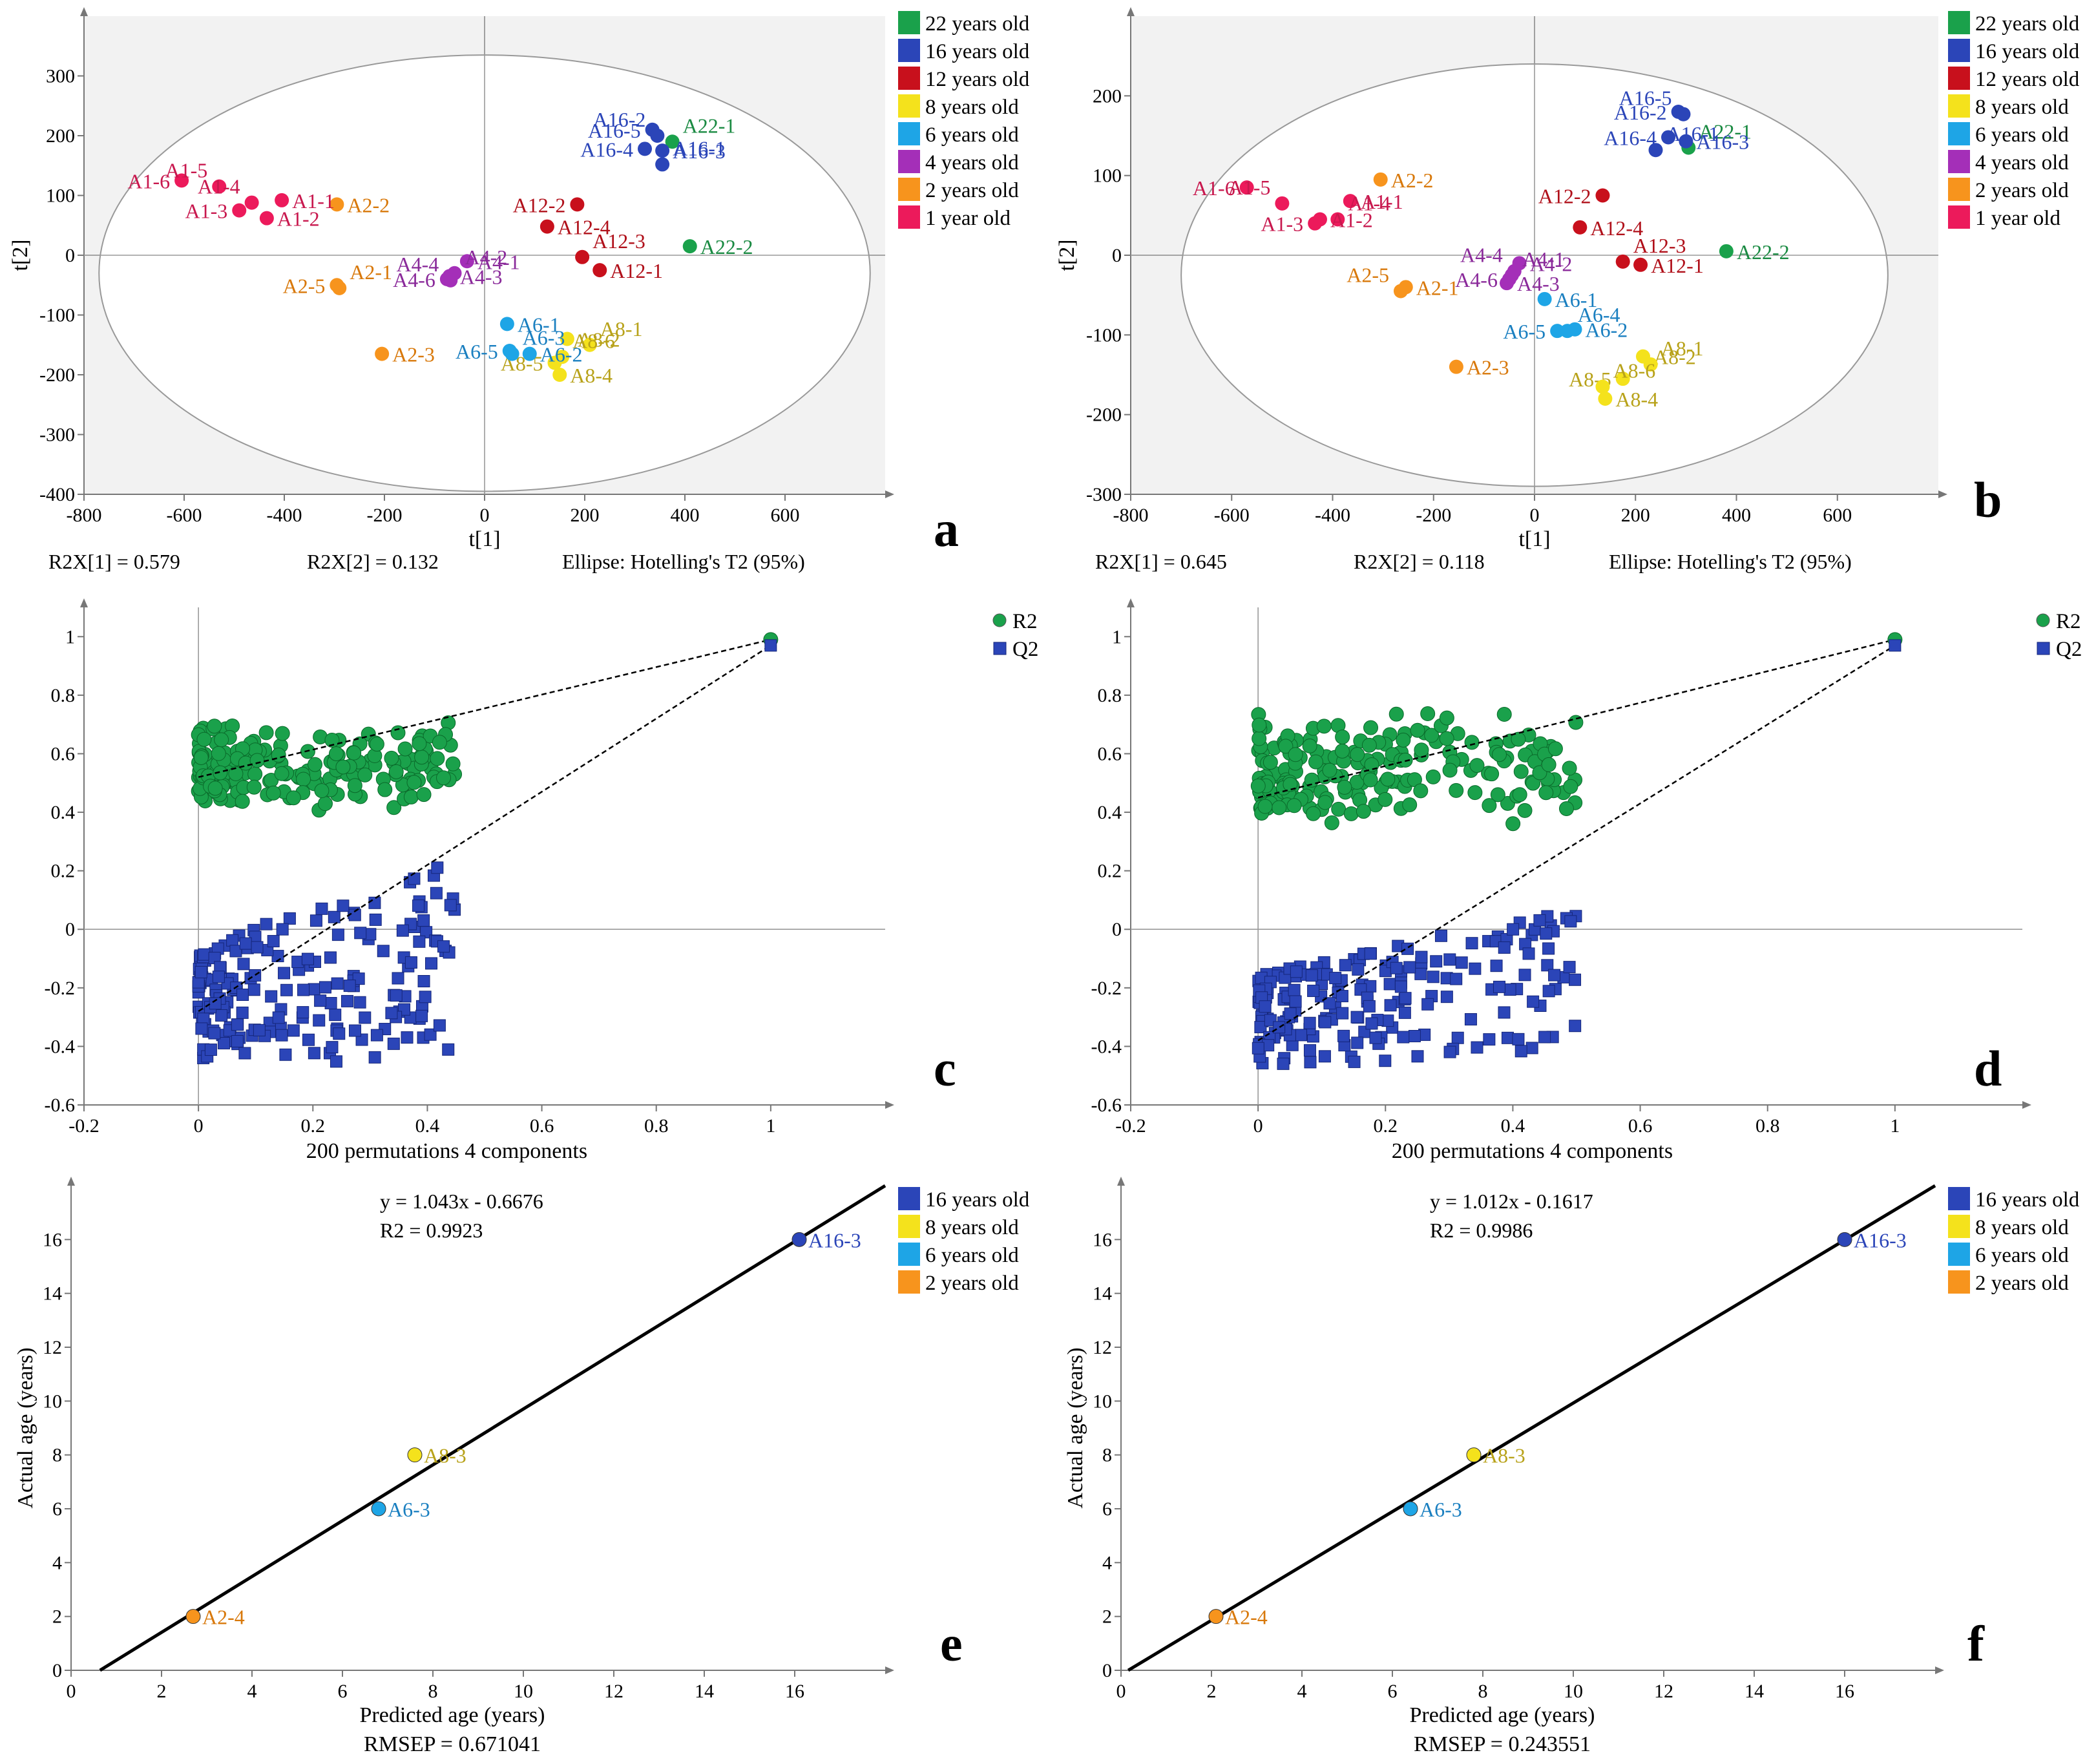 This screenshot has width=2096, height=1764. I want to click on y-tick-label: 100, so click(1107, 176).